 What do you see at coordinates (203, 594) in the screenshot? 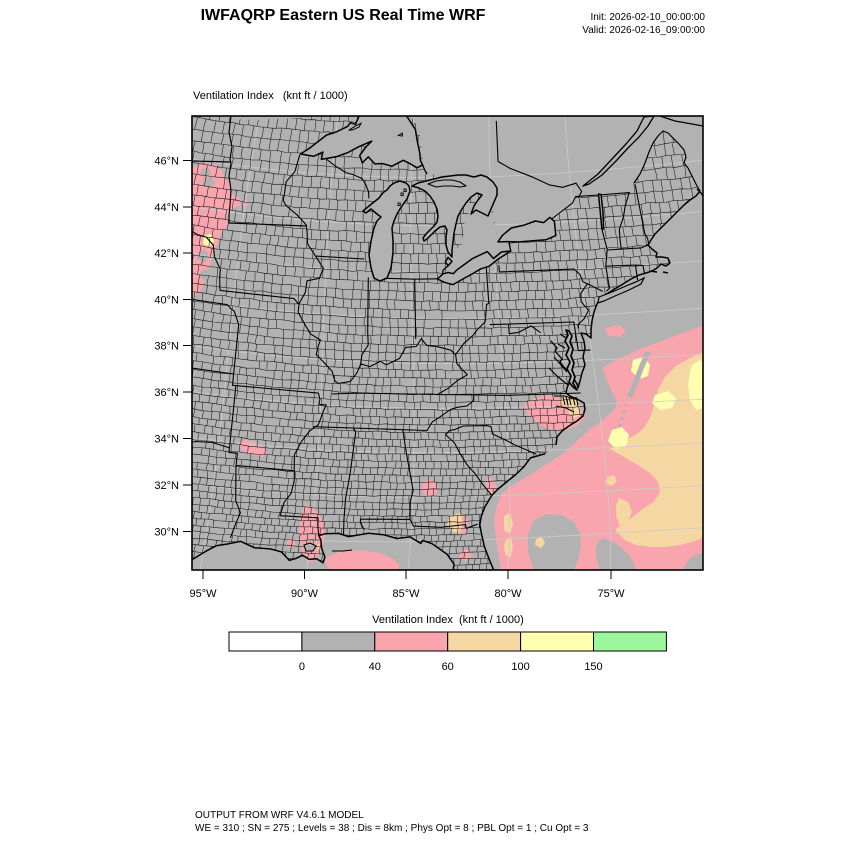
I see `svg-text: 95°W` at bounding box center [203, 594].